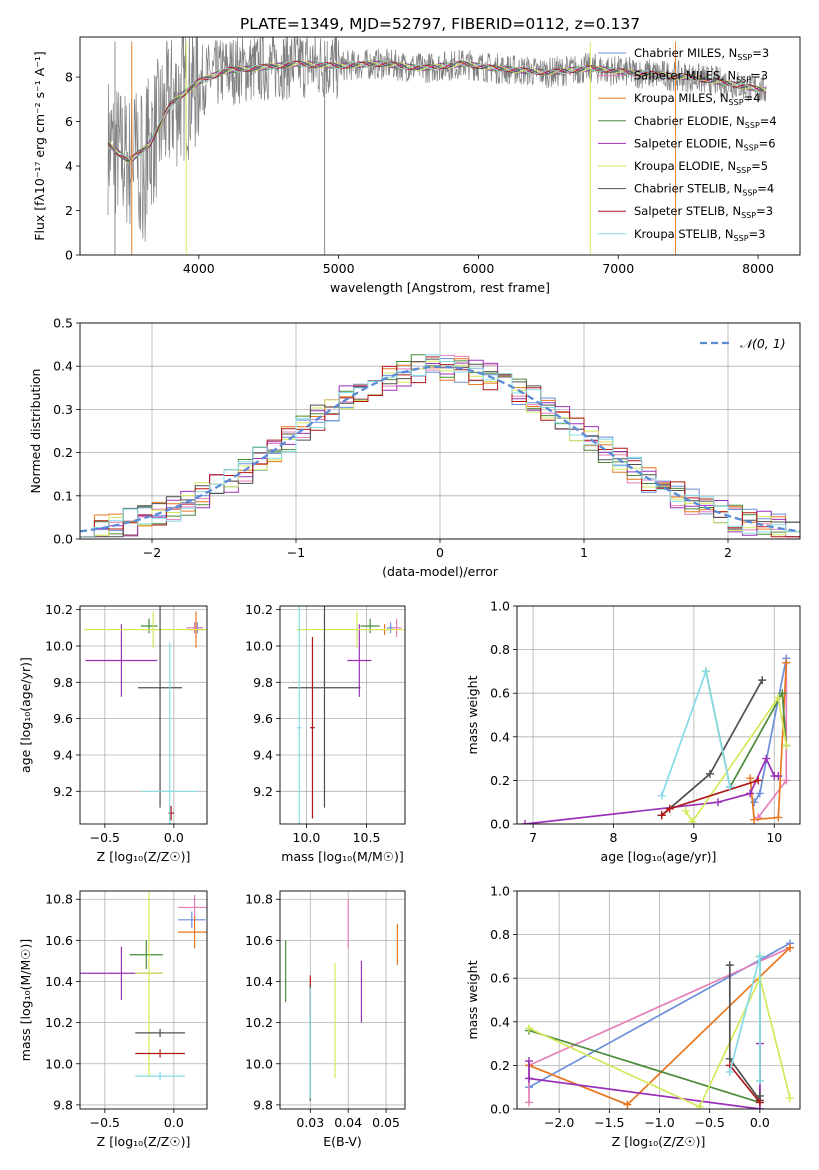 This screenshot has width=819, height=1170. What do you see at coordinates (263, 791) in the screenshot?
I see `y-tick-label: 9.2` at bounding box center [263, 791].